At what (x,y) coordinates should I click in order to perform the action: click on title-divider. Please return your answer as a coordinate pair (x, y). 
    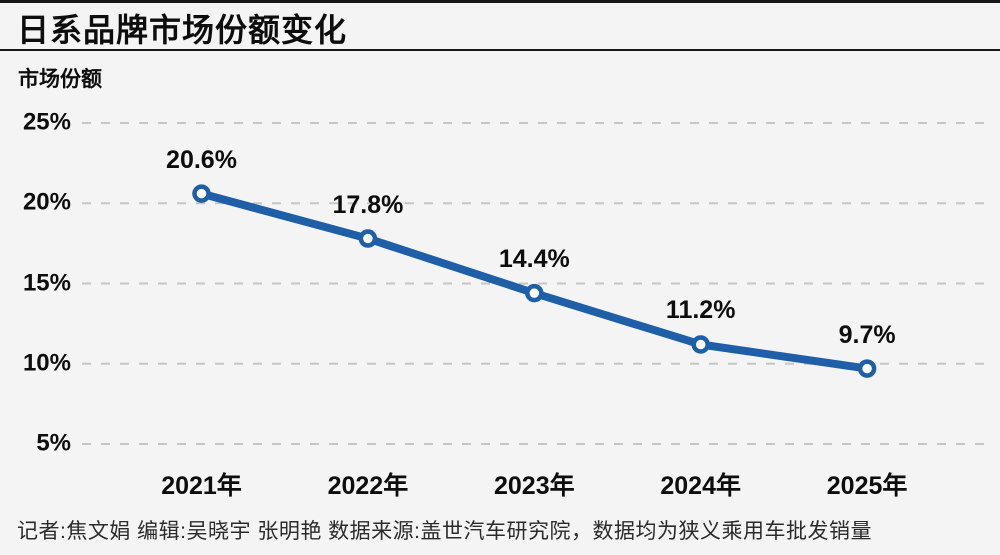
    Looking at the image, I should click on (500, 50).